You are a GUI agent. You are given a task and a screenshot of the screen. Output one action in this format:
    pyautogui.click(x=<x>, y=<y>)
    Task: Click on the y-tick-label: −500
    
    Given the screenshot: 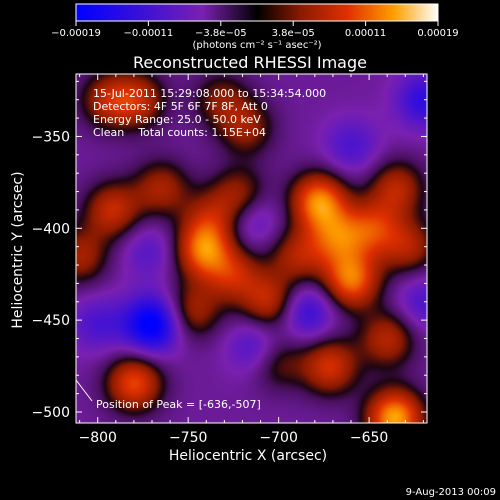 What is the action you would take?
    pyautogui.click(x=51, y=413)
    